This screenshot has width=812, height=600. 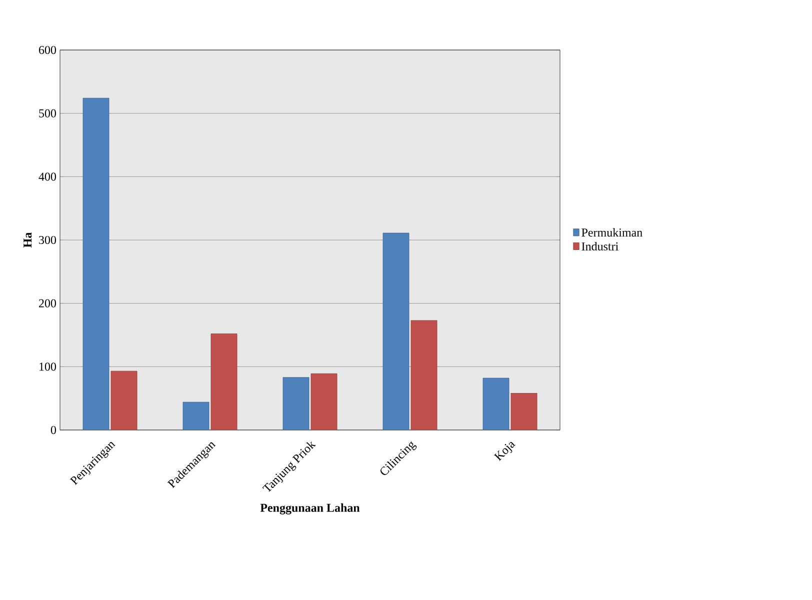 What do you see at coordinates (47, 113) in the screenshot?
I see `y-tick-label: 500` at bounding box center [47, 113].